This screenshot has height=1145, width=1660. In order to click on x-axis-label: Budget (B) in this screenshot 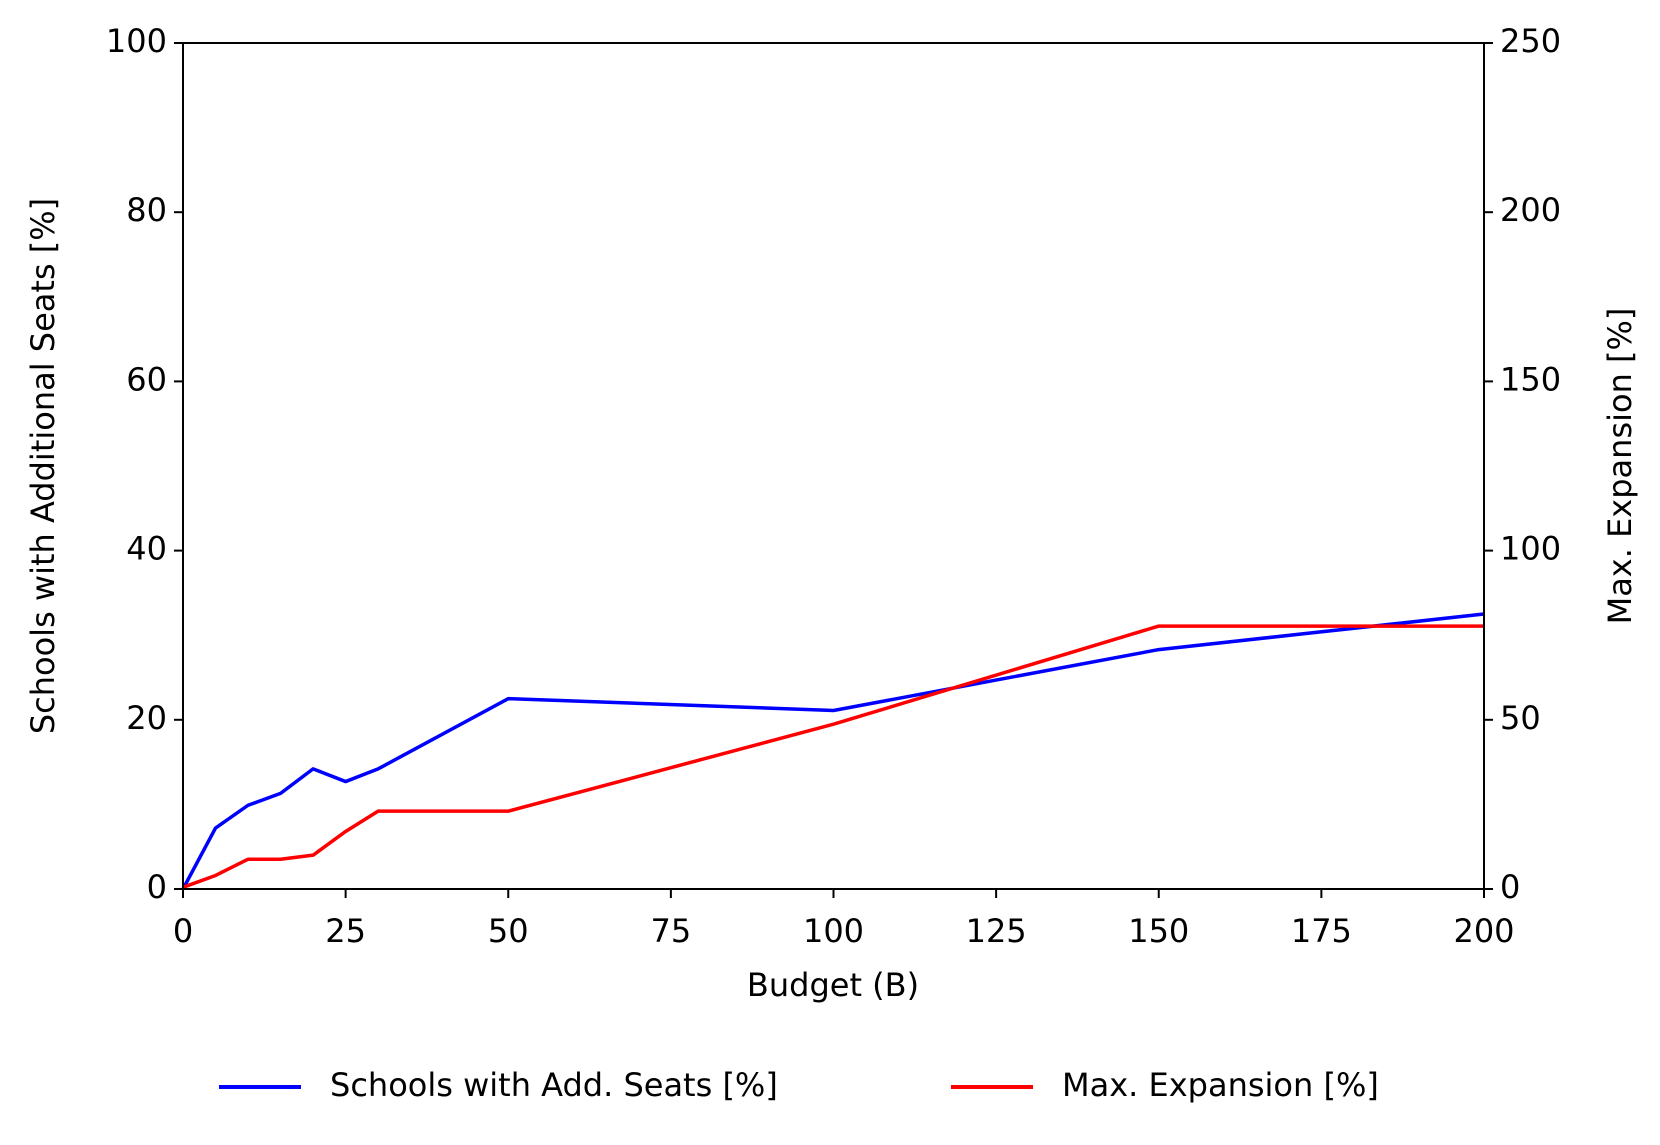, I will do `click(833, 985)`.